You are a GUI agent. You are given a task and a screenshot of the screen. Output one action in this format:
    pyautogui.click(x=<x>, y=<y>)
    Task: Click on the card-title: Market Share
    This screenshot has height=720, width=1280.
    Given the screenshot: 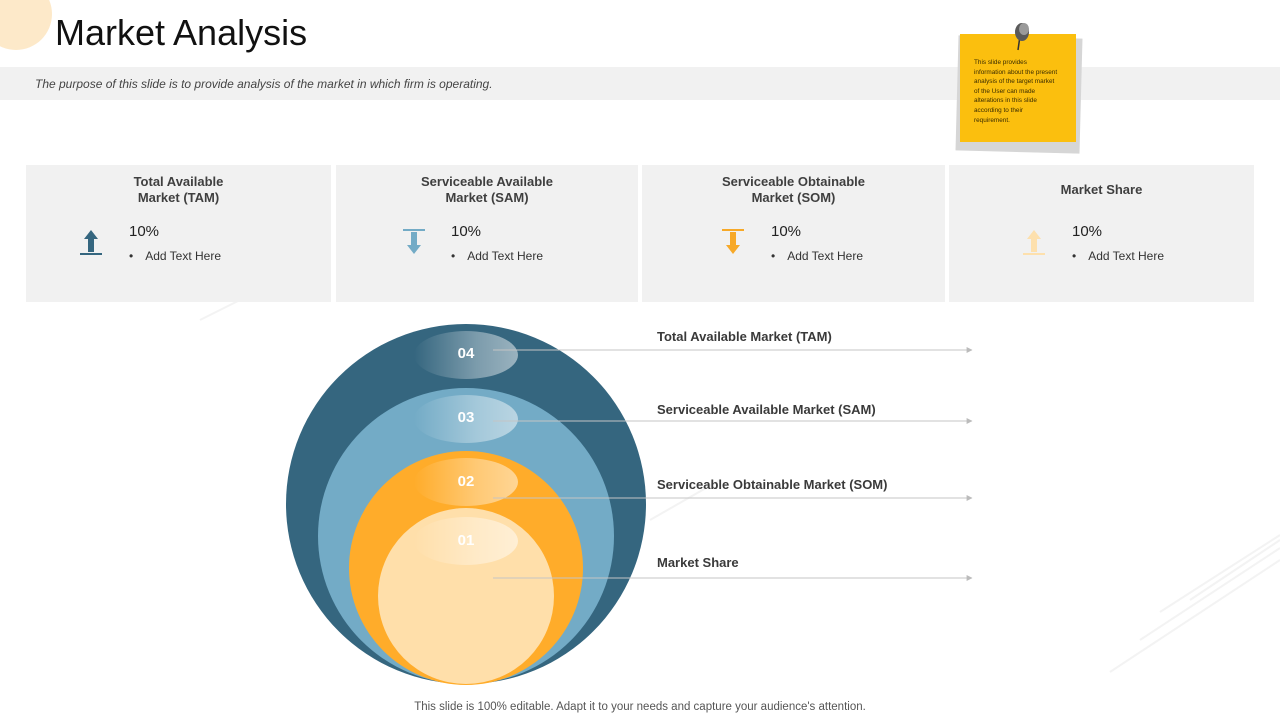 What is the action you would take?
    pyautogui.click(x=1101, y=189)
    